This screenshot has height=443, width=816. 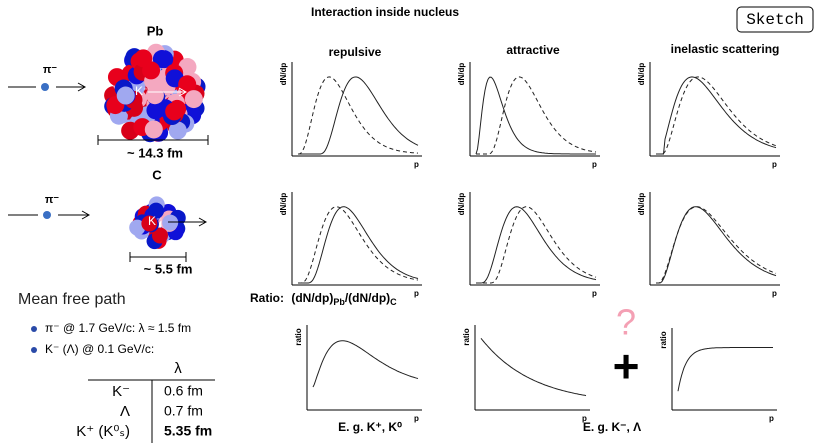 I want to click on cell: K⁺ (K⁰ₛ), so click(x=103, y=431).